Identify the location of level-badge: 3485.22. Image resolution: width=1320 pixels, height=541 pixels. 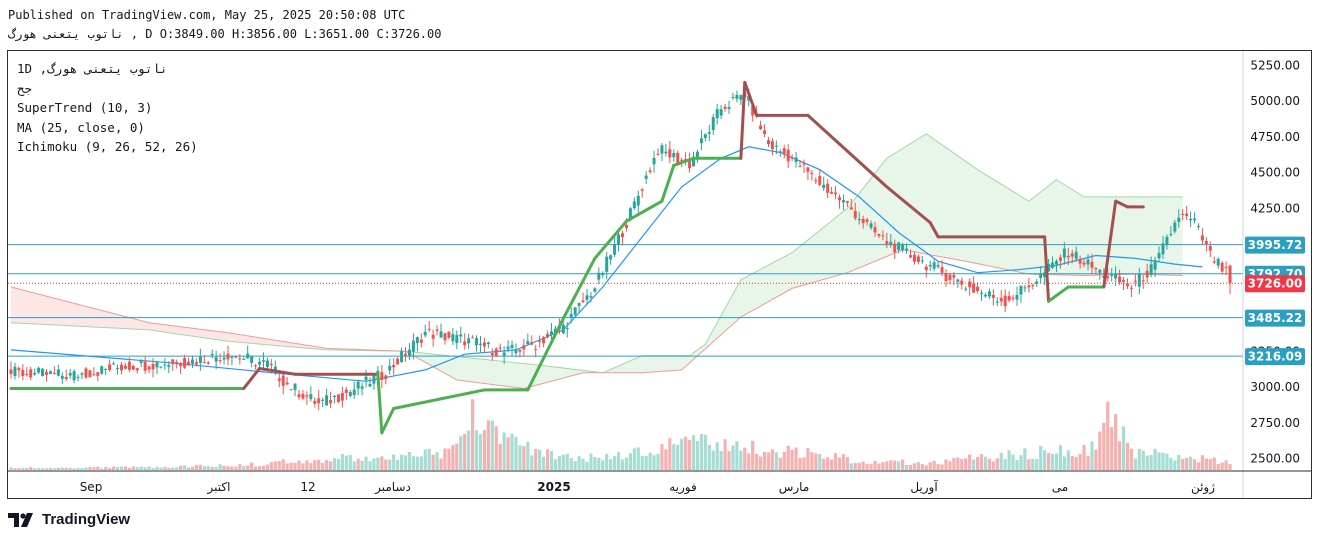
(1275, 318).